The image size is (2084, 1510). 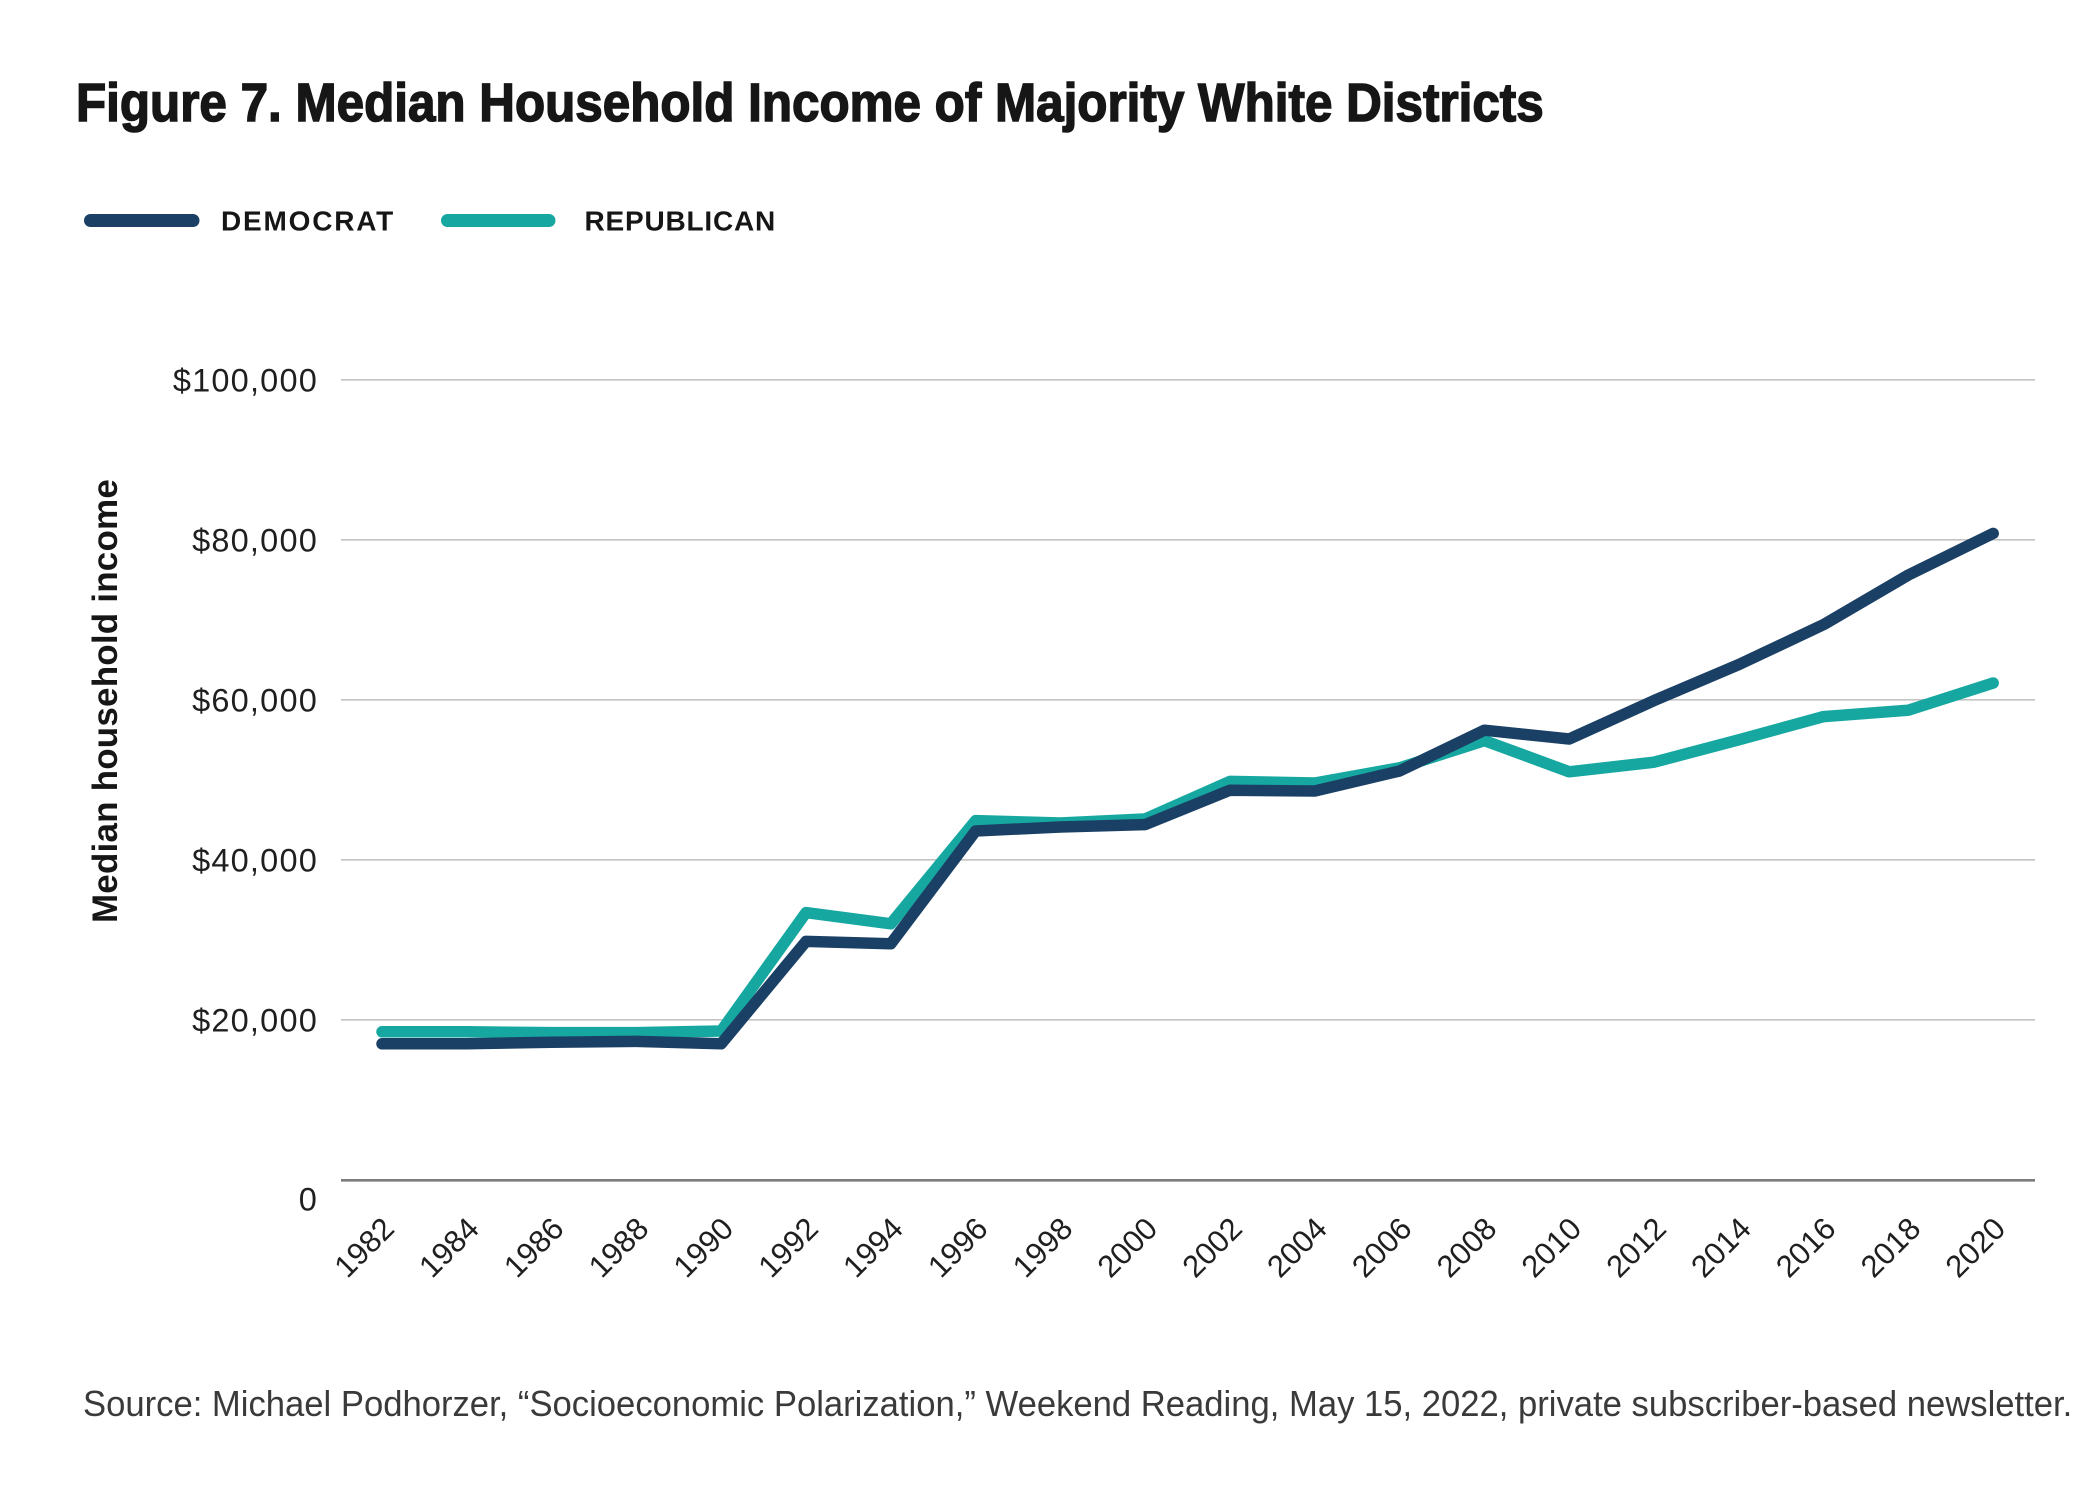 What do you see at coordinates (681, 221) in the screenshot?
I see `svg-text: REPUBLICAN` at bounding box center [681, 221].